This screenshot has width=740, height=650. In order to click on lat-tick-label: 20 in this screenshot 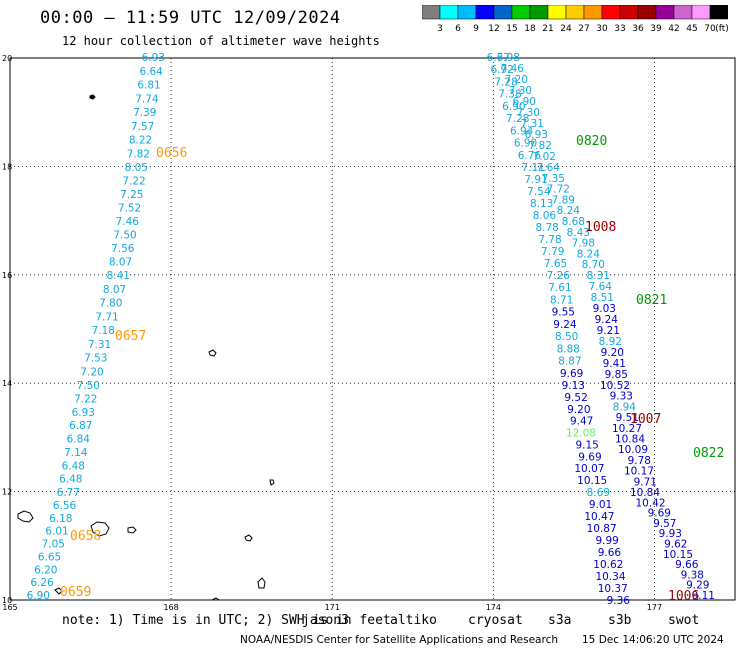, I will do `click(7, 58)`.